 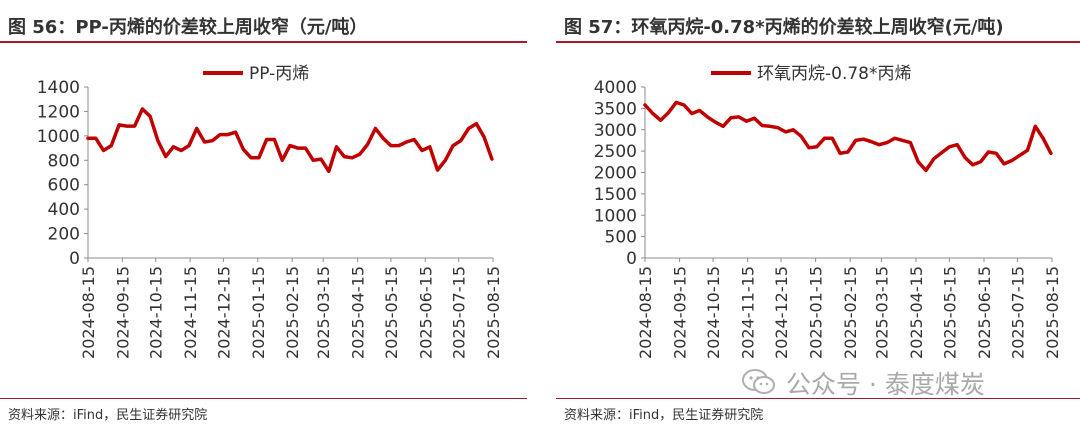 I want to click on x-tick-label: 2025-06-15, so click(x=984, y=312).